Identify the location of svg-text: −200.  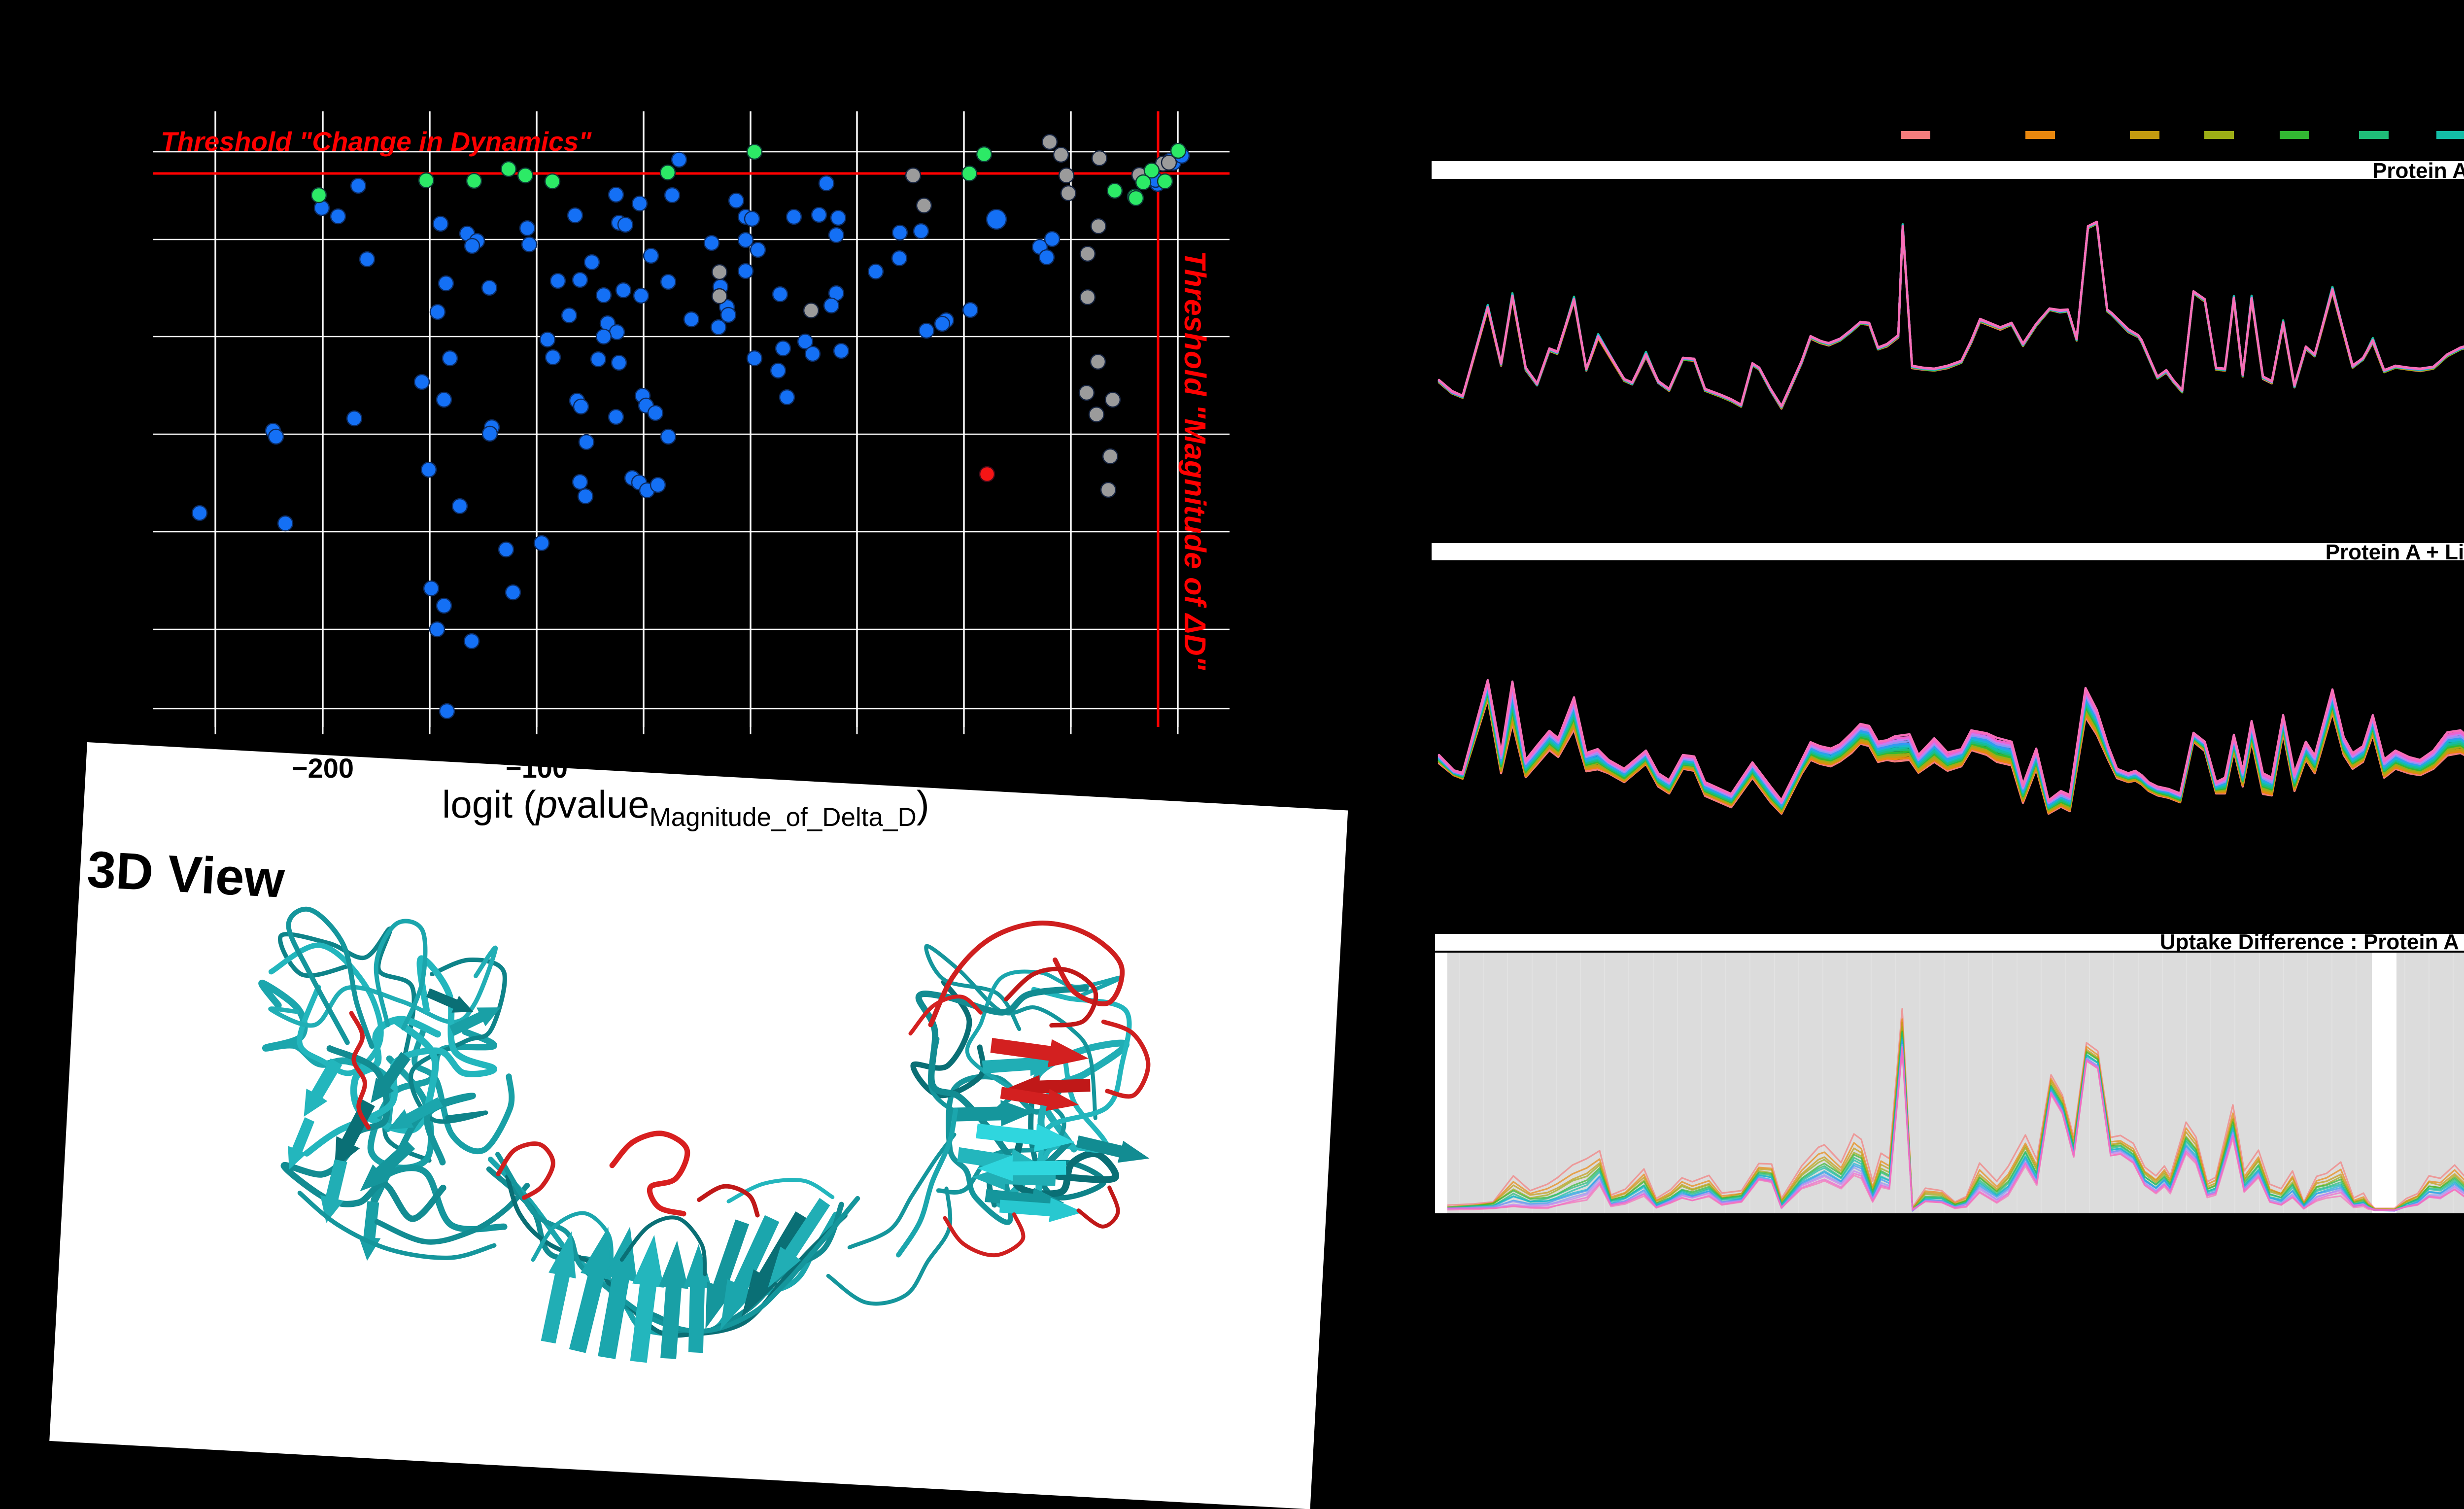
(323, 769).